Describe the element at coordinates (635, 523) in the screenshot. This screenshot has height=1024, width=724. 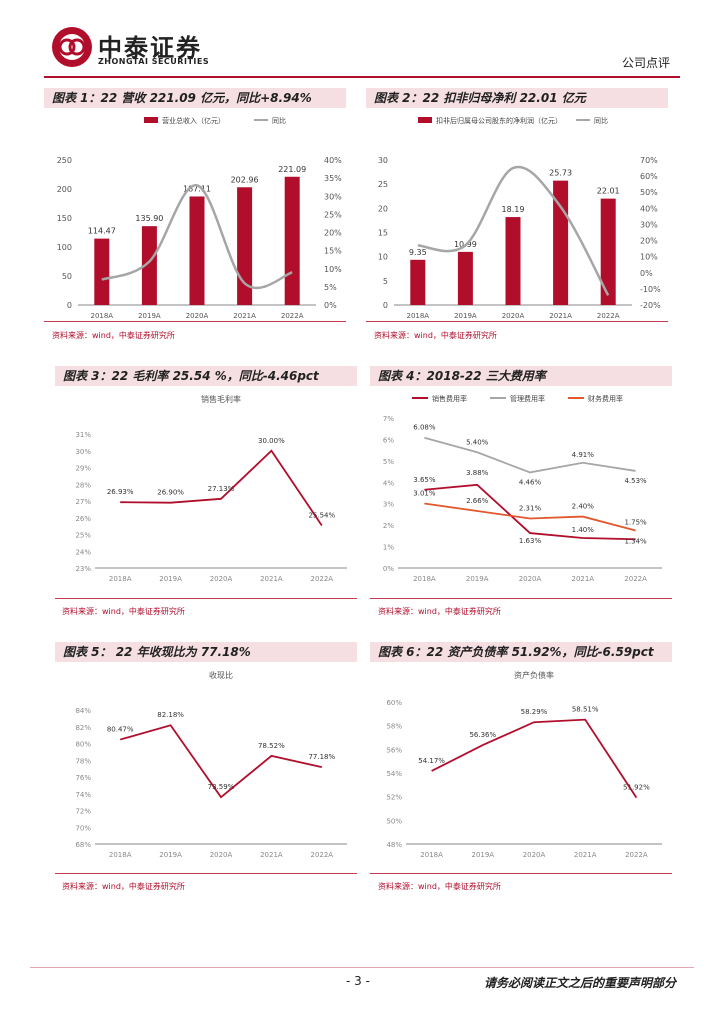
I see `data-label: 1.75%` at that location.